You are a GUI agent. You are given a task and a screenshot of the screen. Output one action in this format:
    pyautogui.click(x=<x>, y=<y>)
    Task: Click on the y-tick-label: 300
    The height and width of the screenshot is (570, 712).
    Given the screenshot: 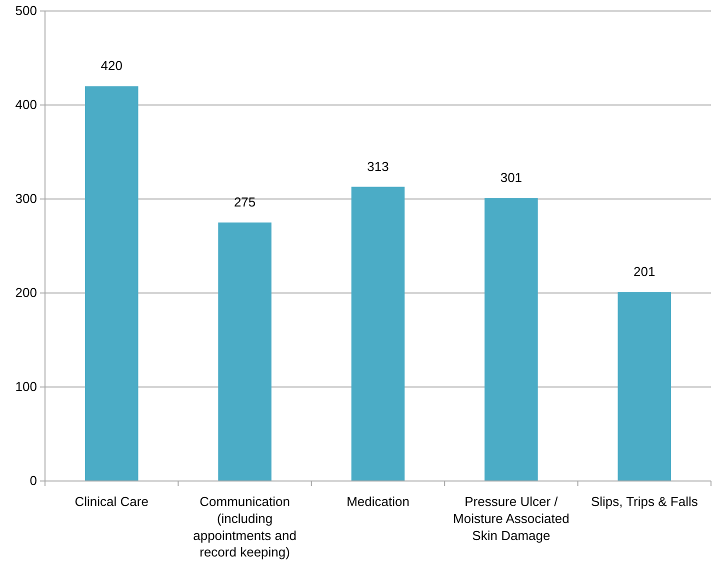 What is the action you would take?
    pyautogui.click(x=26, y=198)
    